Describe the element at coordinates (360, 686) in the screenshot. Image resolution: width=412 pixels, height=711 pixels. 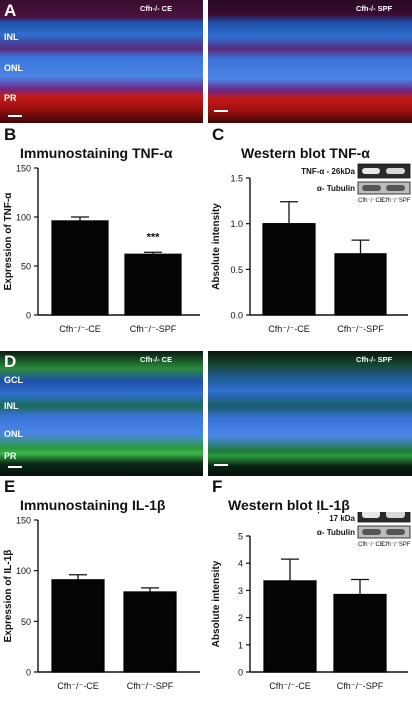
I see `chart-f-category-label-1: Cfh⁻/⁻-SPF` at that location.